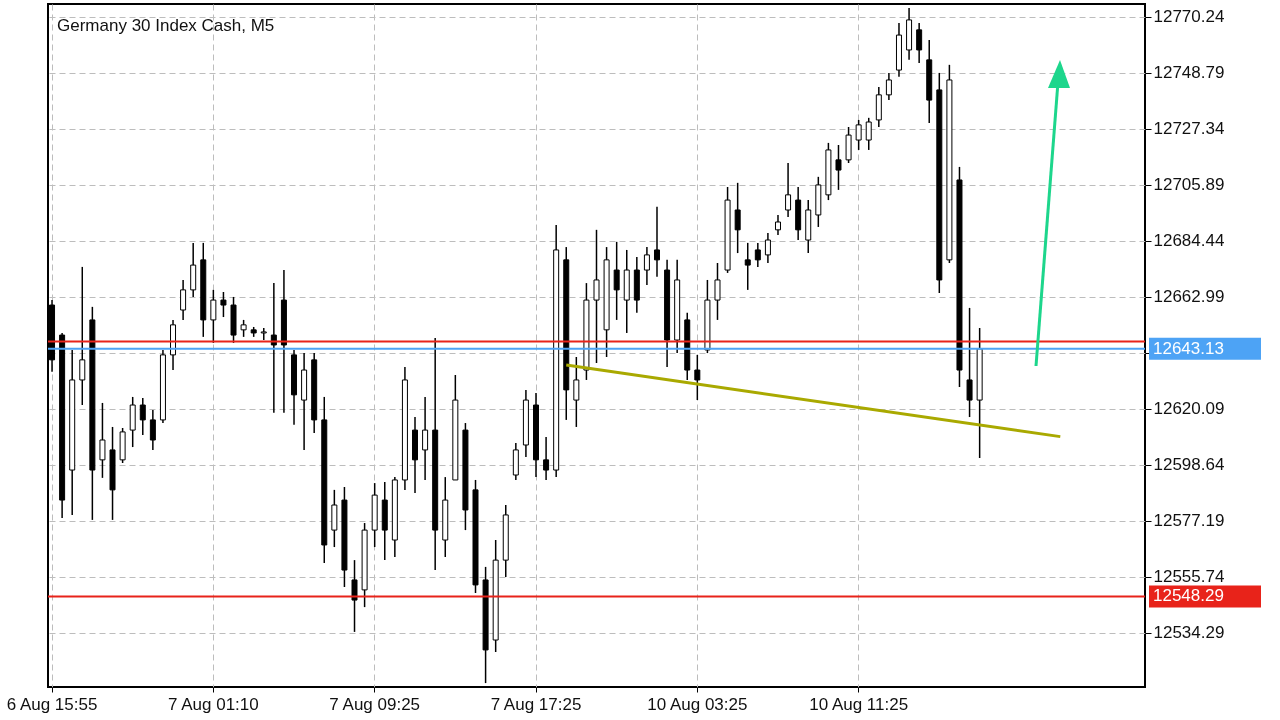 This screenshot has height=720, width=1280. I want to click on y-tick-label: 12620.09, so click(1189, 409).